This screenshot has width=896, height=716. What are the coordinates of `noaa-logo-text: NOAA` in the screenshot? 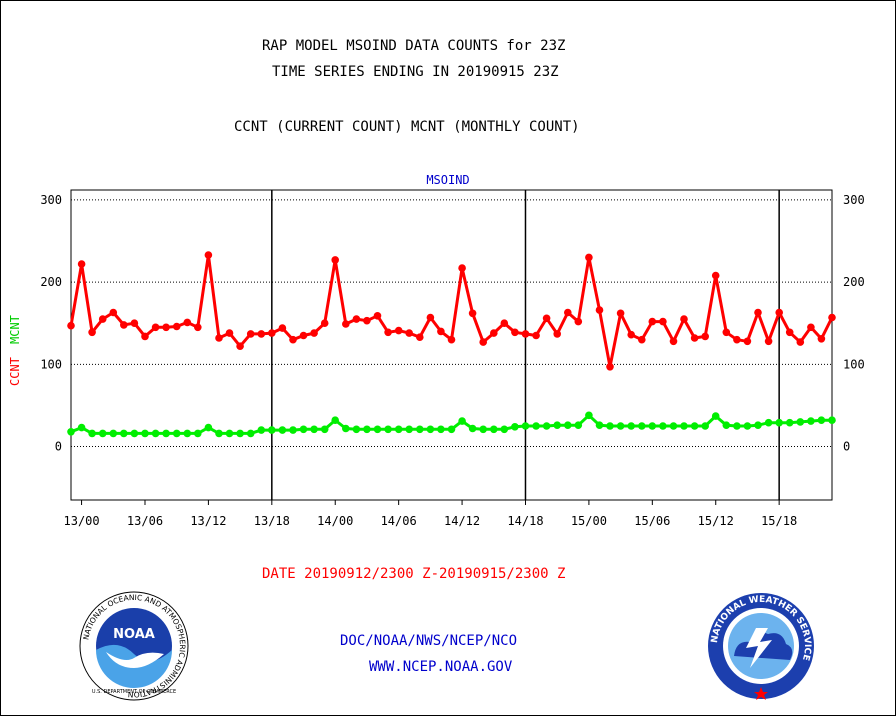 It's located at (134, 634).